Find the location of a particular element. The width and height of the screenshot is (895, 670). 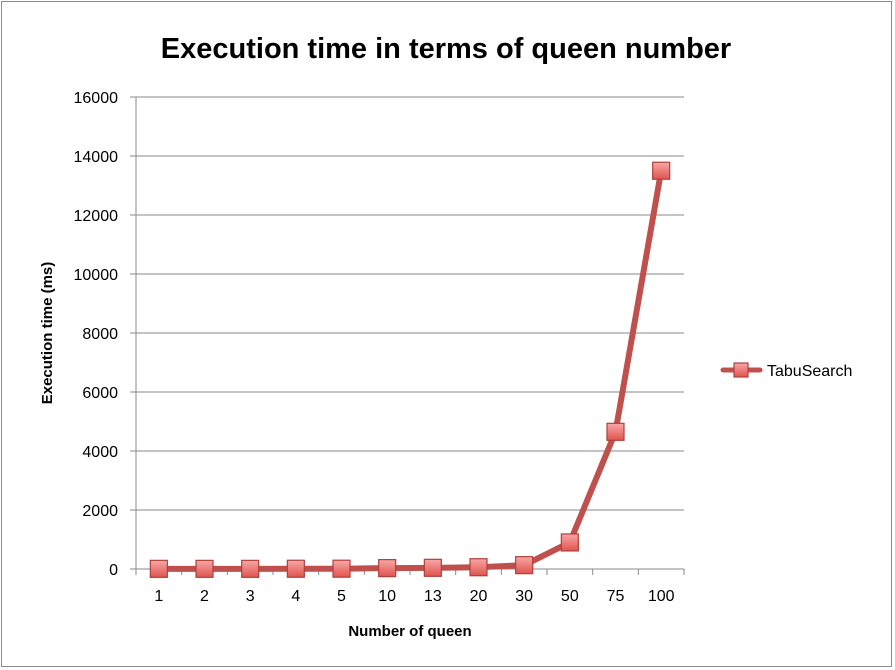

x-tick-labels: 1 2 3 4 5 10 13 20 30 50 75 100 is located at coordinates (414, 596).